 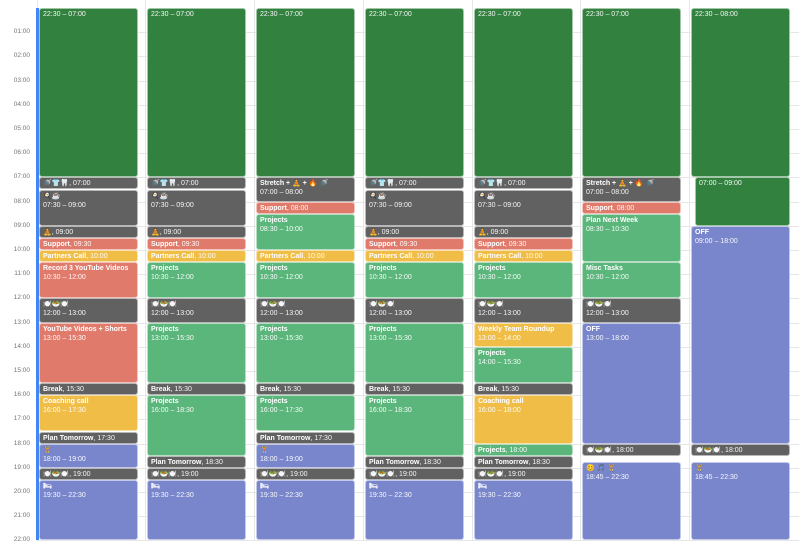 I want to click on calendar-event: OFF 13:00 – 18:00, so click(x=631, y=383).